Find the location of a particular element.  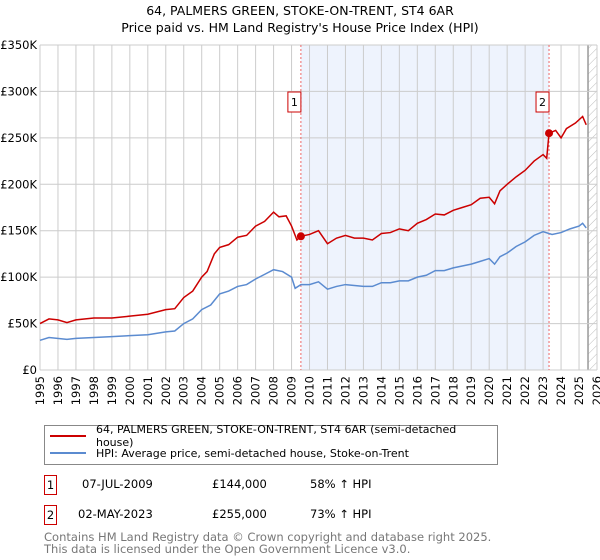

y-tick-label: £200K is located at coordinates (18, 184).